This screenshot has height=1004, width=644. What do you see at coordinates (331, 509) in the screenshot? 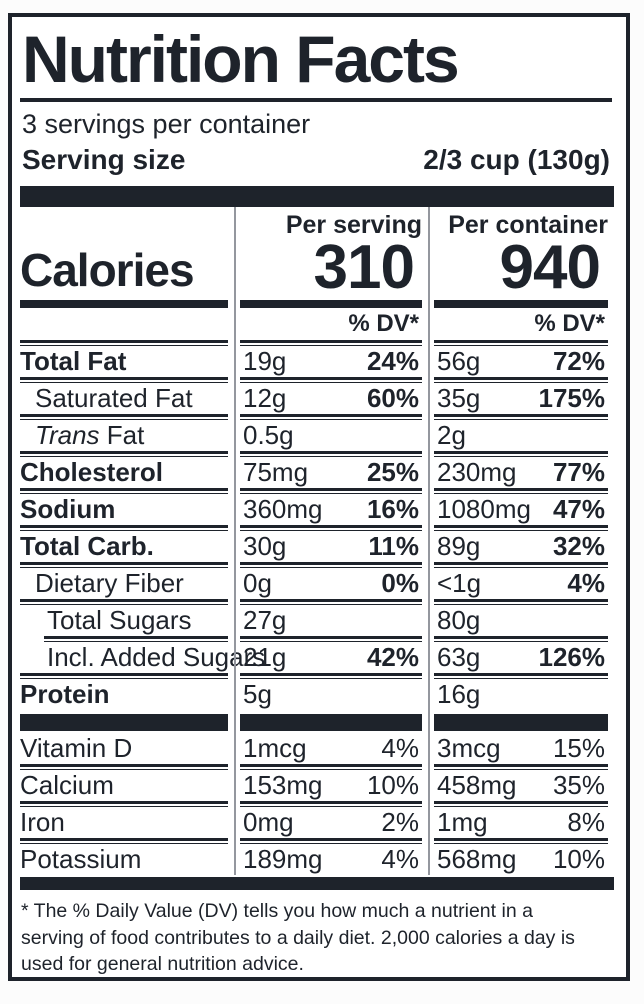
I see `per-serving-cell: 360mg 16%` at bounding box center [331, 509].